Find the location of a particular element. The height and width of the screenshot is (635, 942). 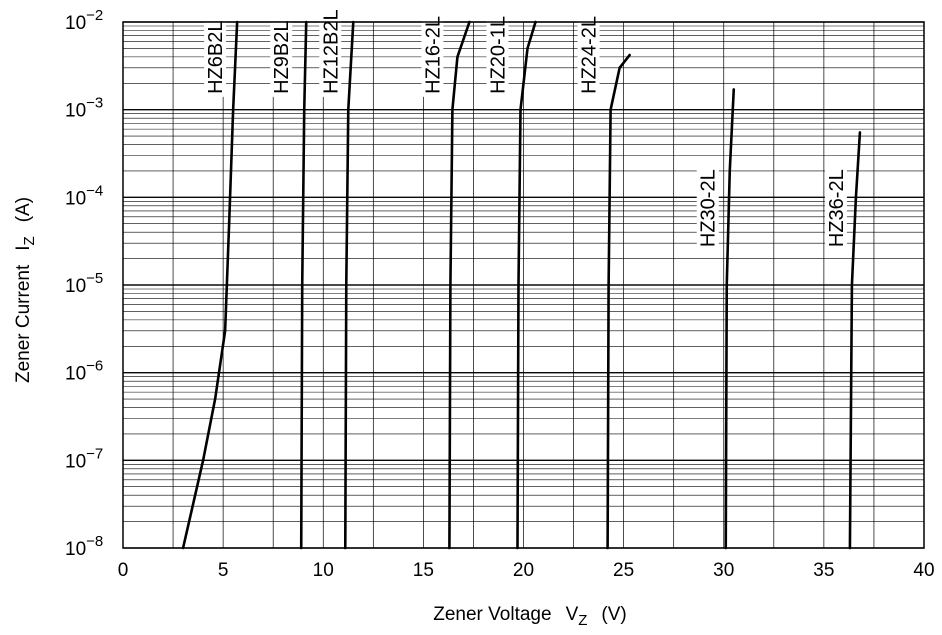

x-axis-label-unit: (V) is located at coordinates (613, 614).